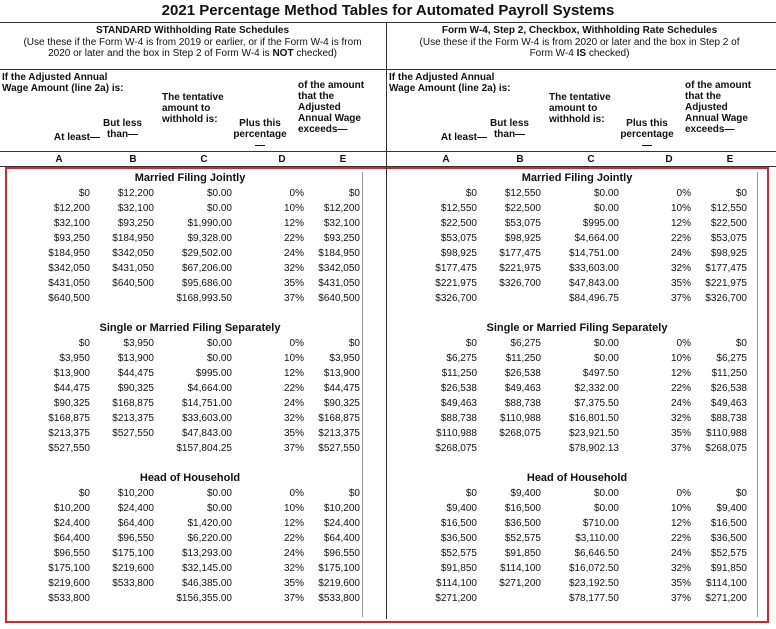 Image resolution: width=776 pixels, height=629 pixels. Describe the element at coordinates (206, 403) in the screenshot. I see `cell: $14,751.00` at that location.